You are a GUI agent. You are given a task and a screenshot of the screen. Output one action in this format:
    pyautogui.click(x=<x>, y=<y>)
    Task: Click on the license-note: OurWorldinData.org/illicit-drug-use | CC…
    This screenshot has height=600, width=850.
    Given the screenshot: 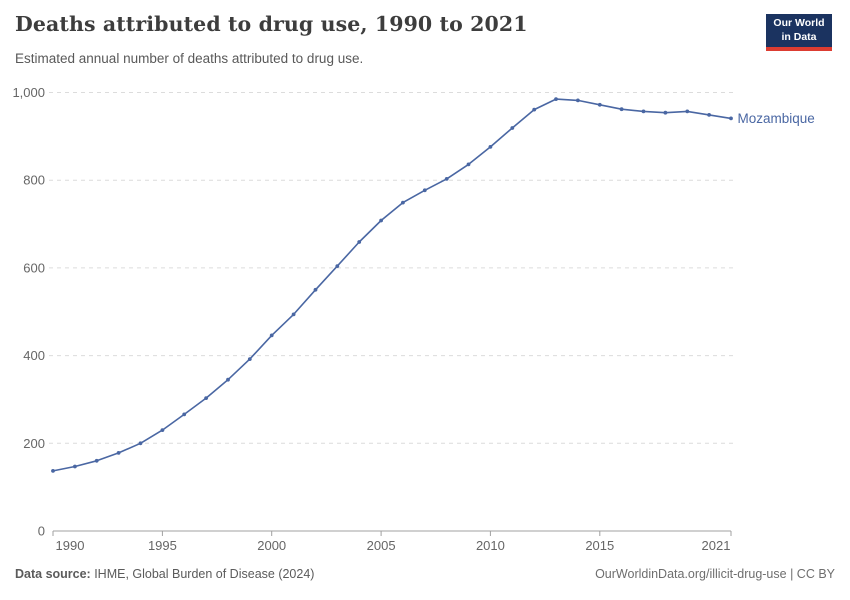 What is the action you would take?
    pyautogui.click(x=715, y=574)
    